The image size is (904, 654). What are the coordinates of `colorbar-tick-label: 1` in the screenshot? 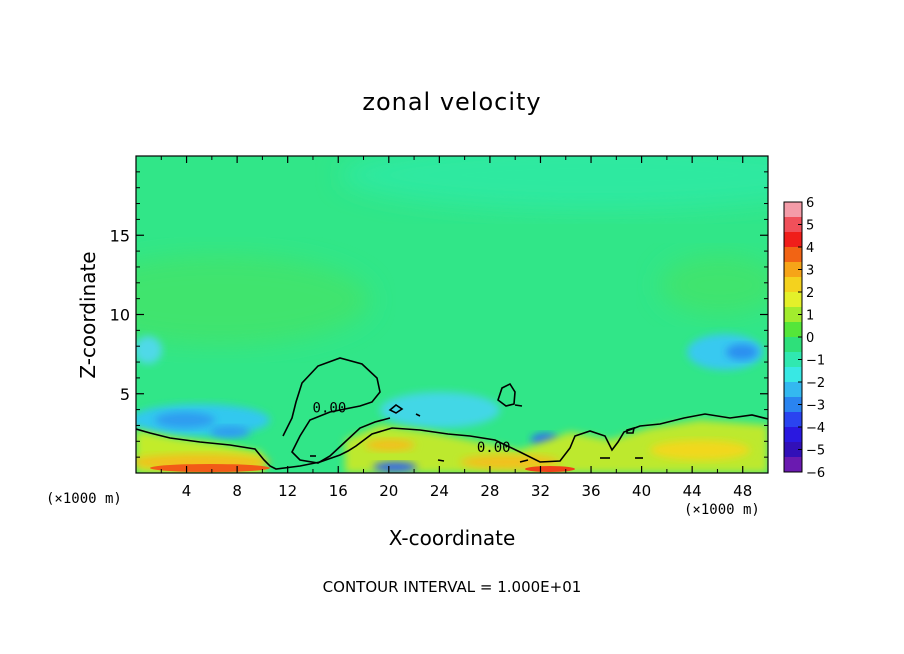 It's located at (810, 316).